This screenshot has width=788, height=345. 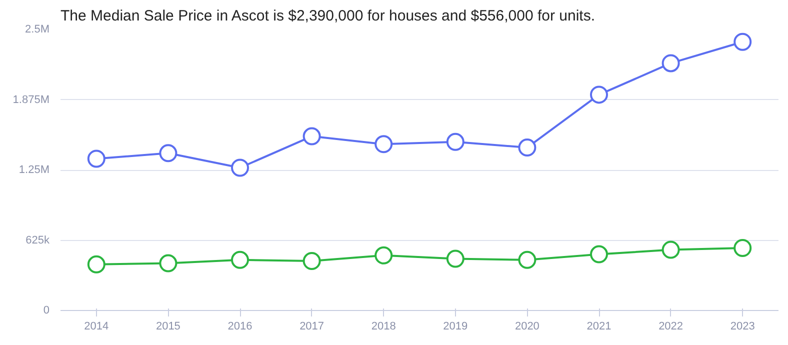 I want to click on y-tick-label: 1.875M, so click(x=31, y=100).